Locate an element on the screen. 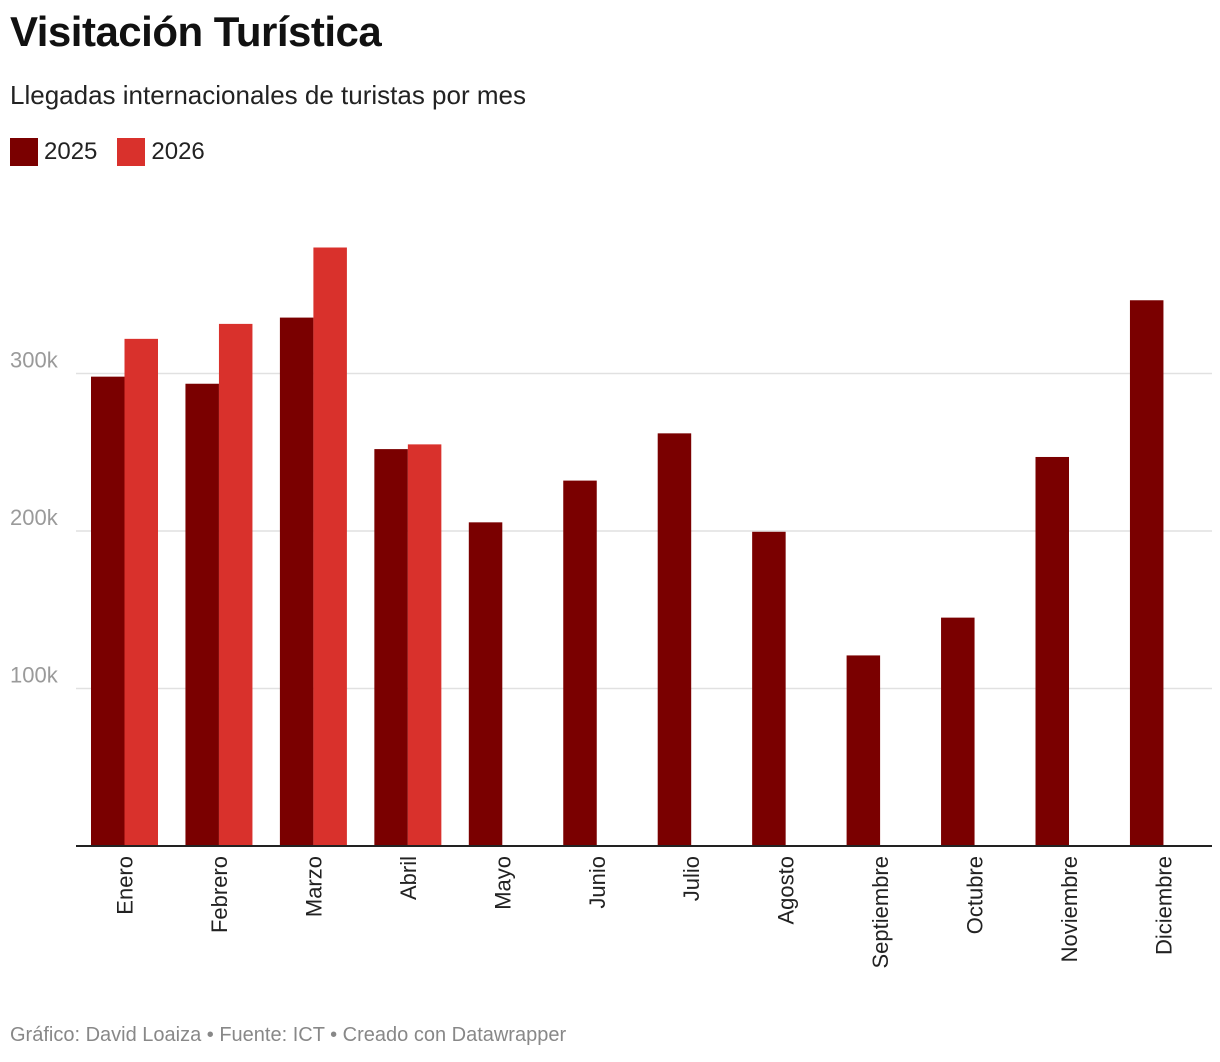  legend-swatch-2025 is located at coordinates (24, 152).